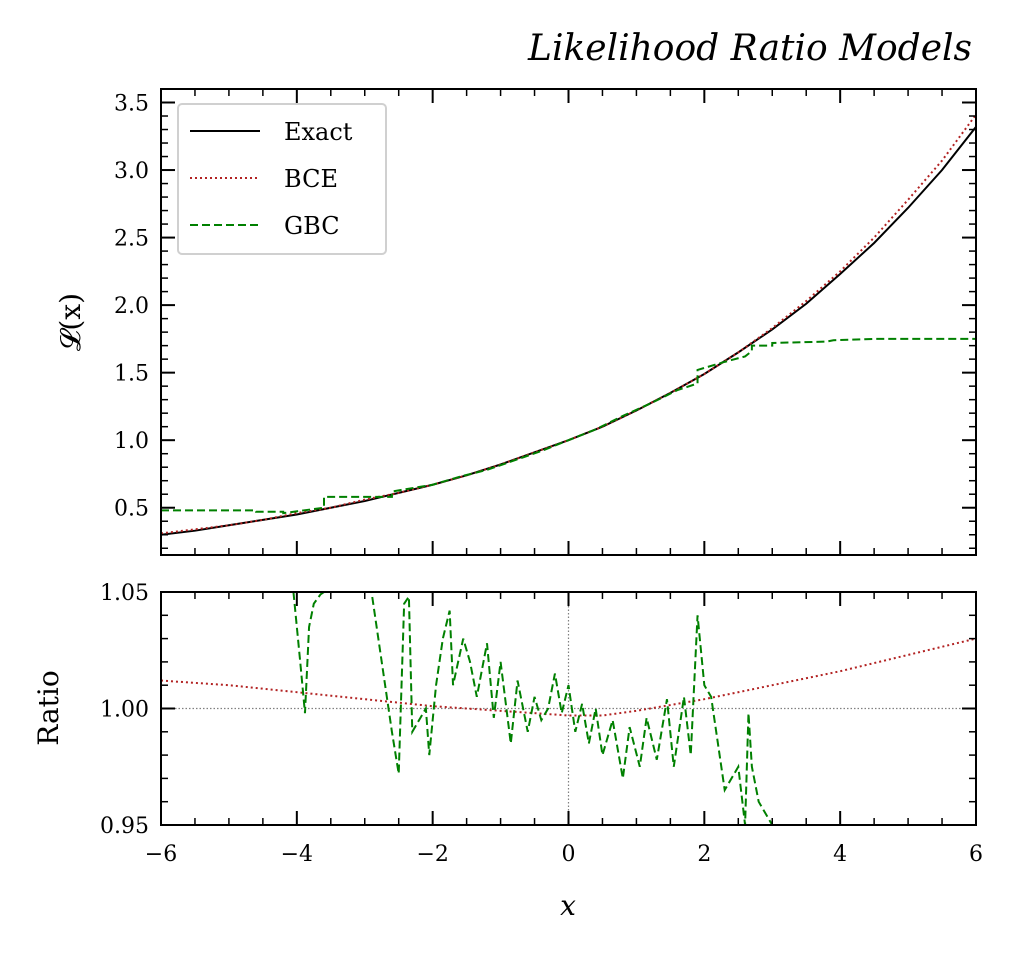 The image size is (1013, 953). Describe the element at coordinates (70, 322) in the screenshot. I see `top-y-axis-label: 𝓛(x)` at that location.